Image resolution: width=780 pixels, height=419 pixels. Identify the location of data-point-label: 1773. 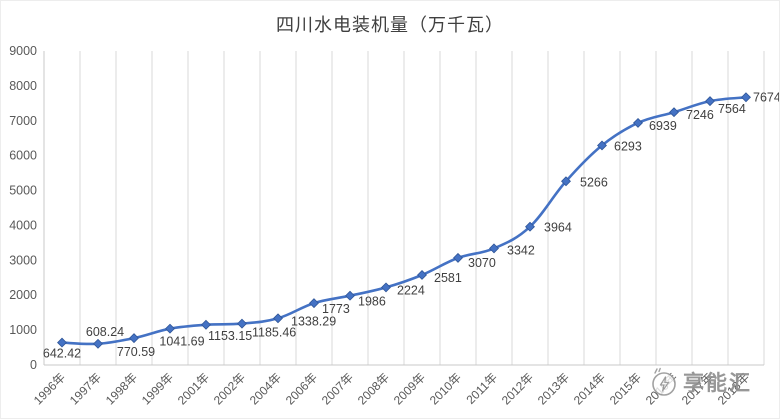
(336, 309).